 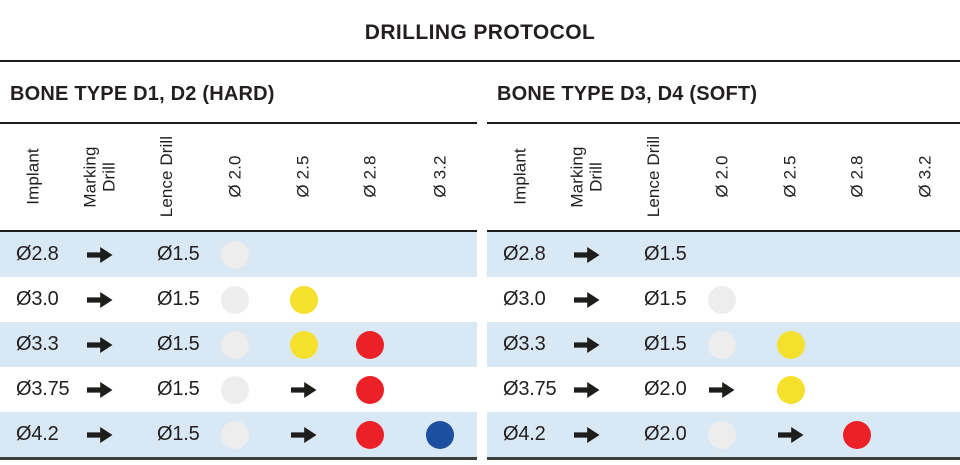 I want to click on column-header-label: Ø 3.2, so click(x=440, y=177).